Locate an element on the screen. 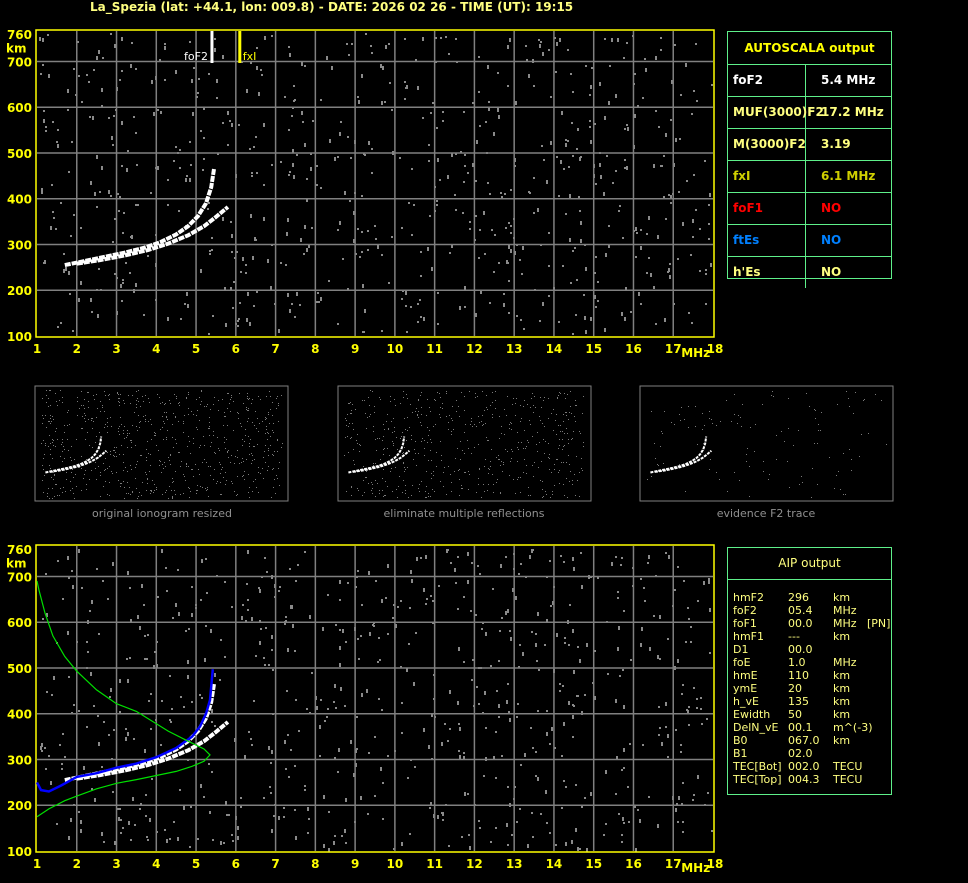 This screenshot has height=883, width=968. aip-unit: km is located at coordinates (842, 688).